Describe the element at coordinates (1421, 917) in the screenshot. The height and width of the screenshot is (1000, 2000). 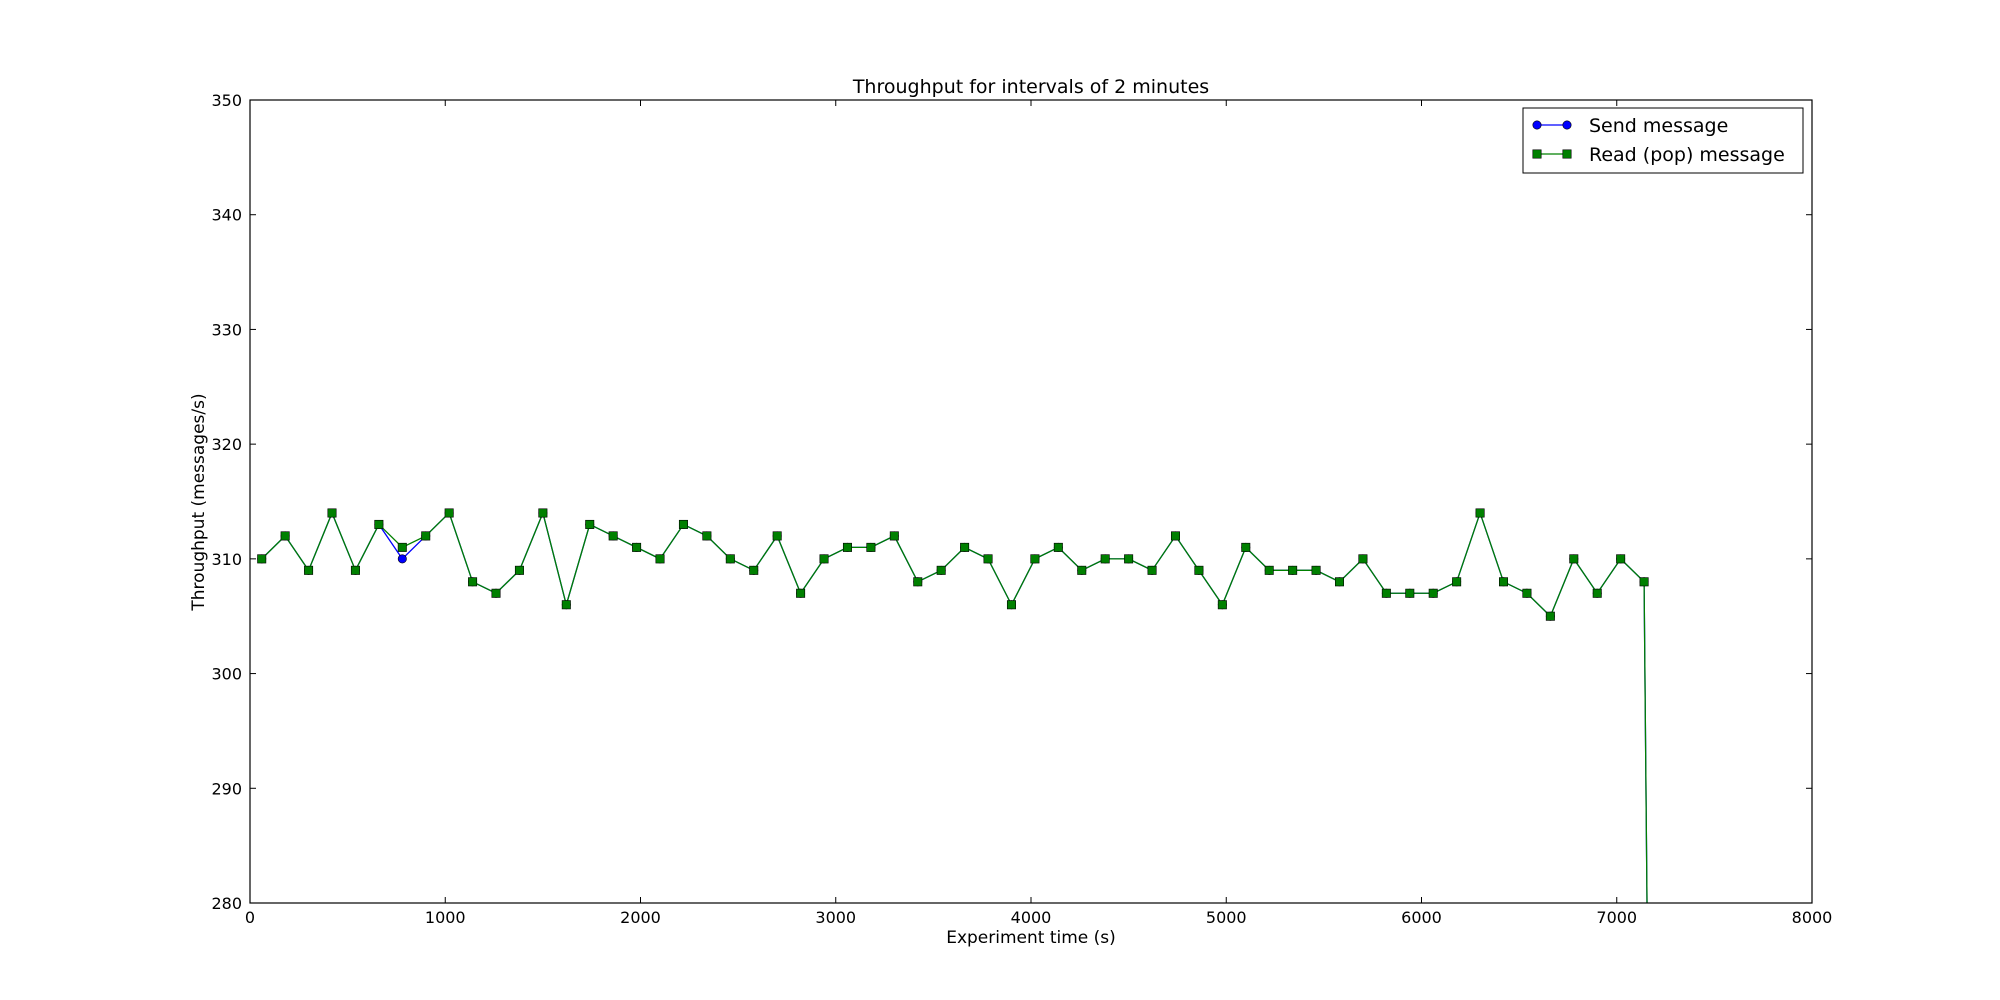
I see `x-tick-label: 6000` at that location.